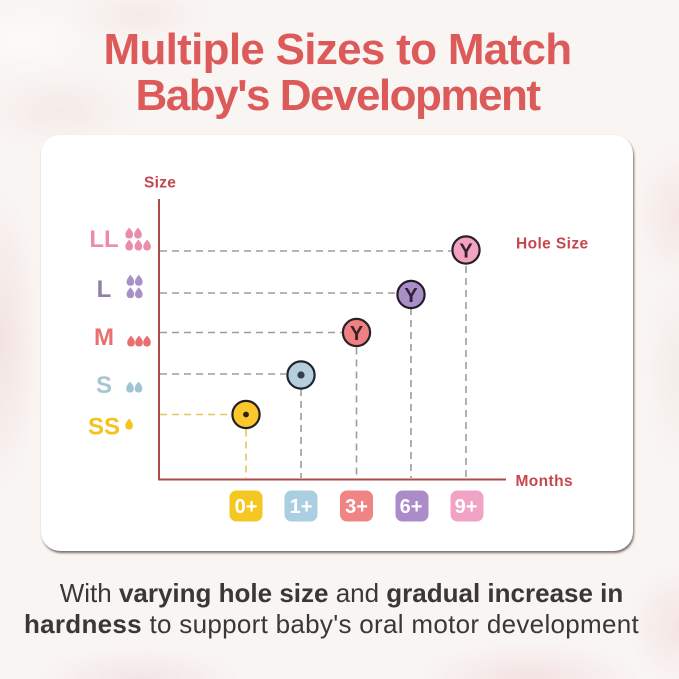 The height and width of the screenshot is (679, 679). What do you see at coordinates (301, 507) in the screenshot?
I see `svg-text: 1+` at bounding box center [301, 507].